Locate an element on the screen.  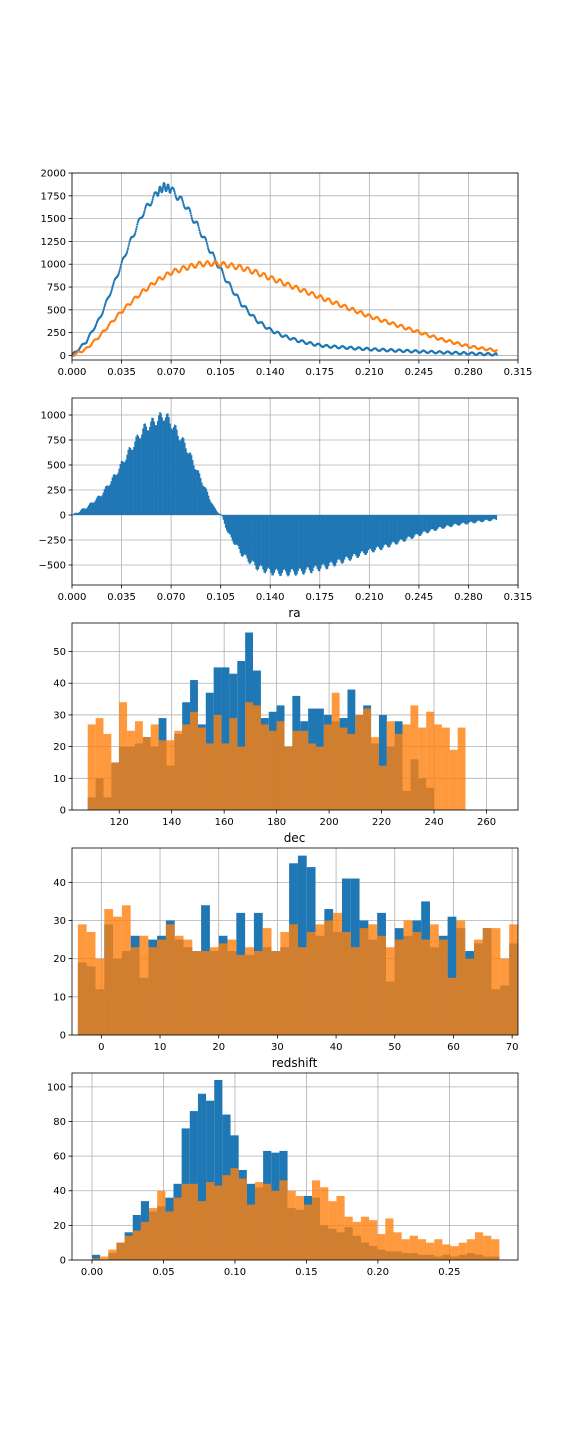
x-tick-label: 0.315 is located at coordinates (518, 372).